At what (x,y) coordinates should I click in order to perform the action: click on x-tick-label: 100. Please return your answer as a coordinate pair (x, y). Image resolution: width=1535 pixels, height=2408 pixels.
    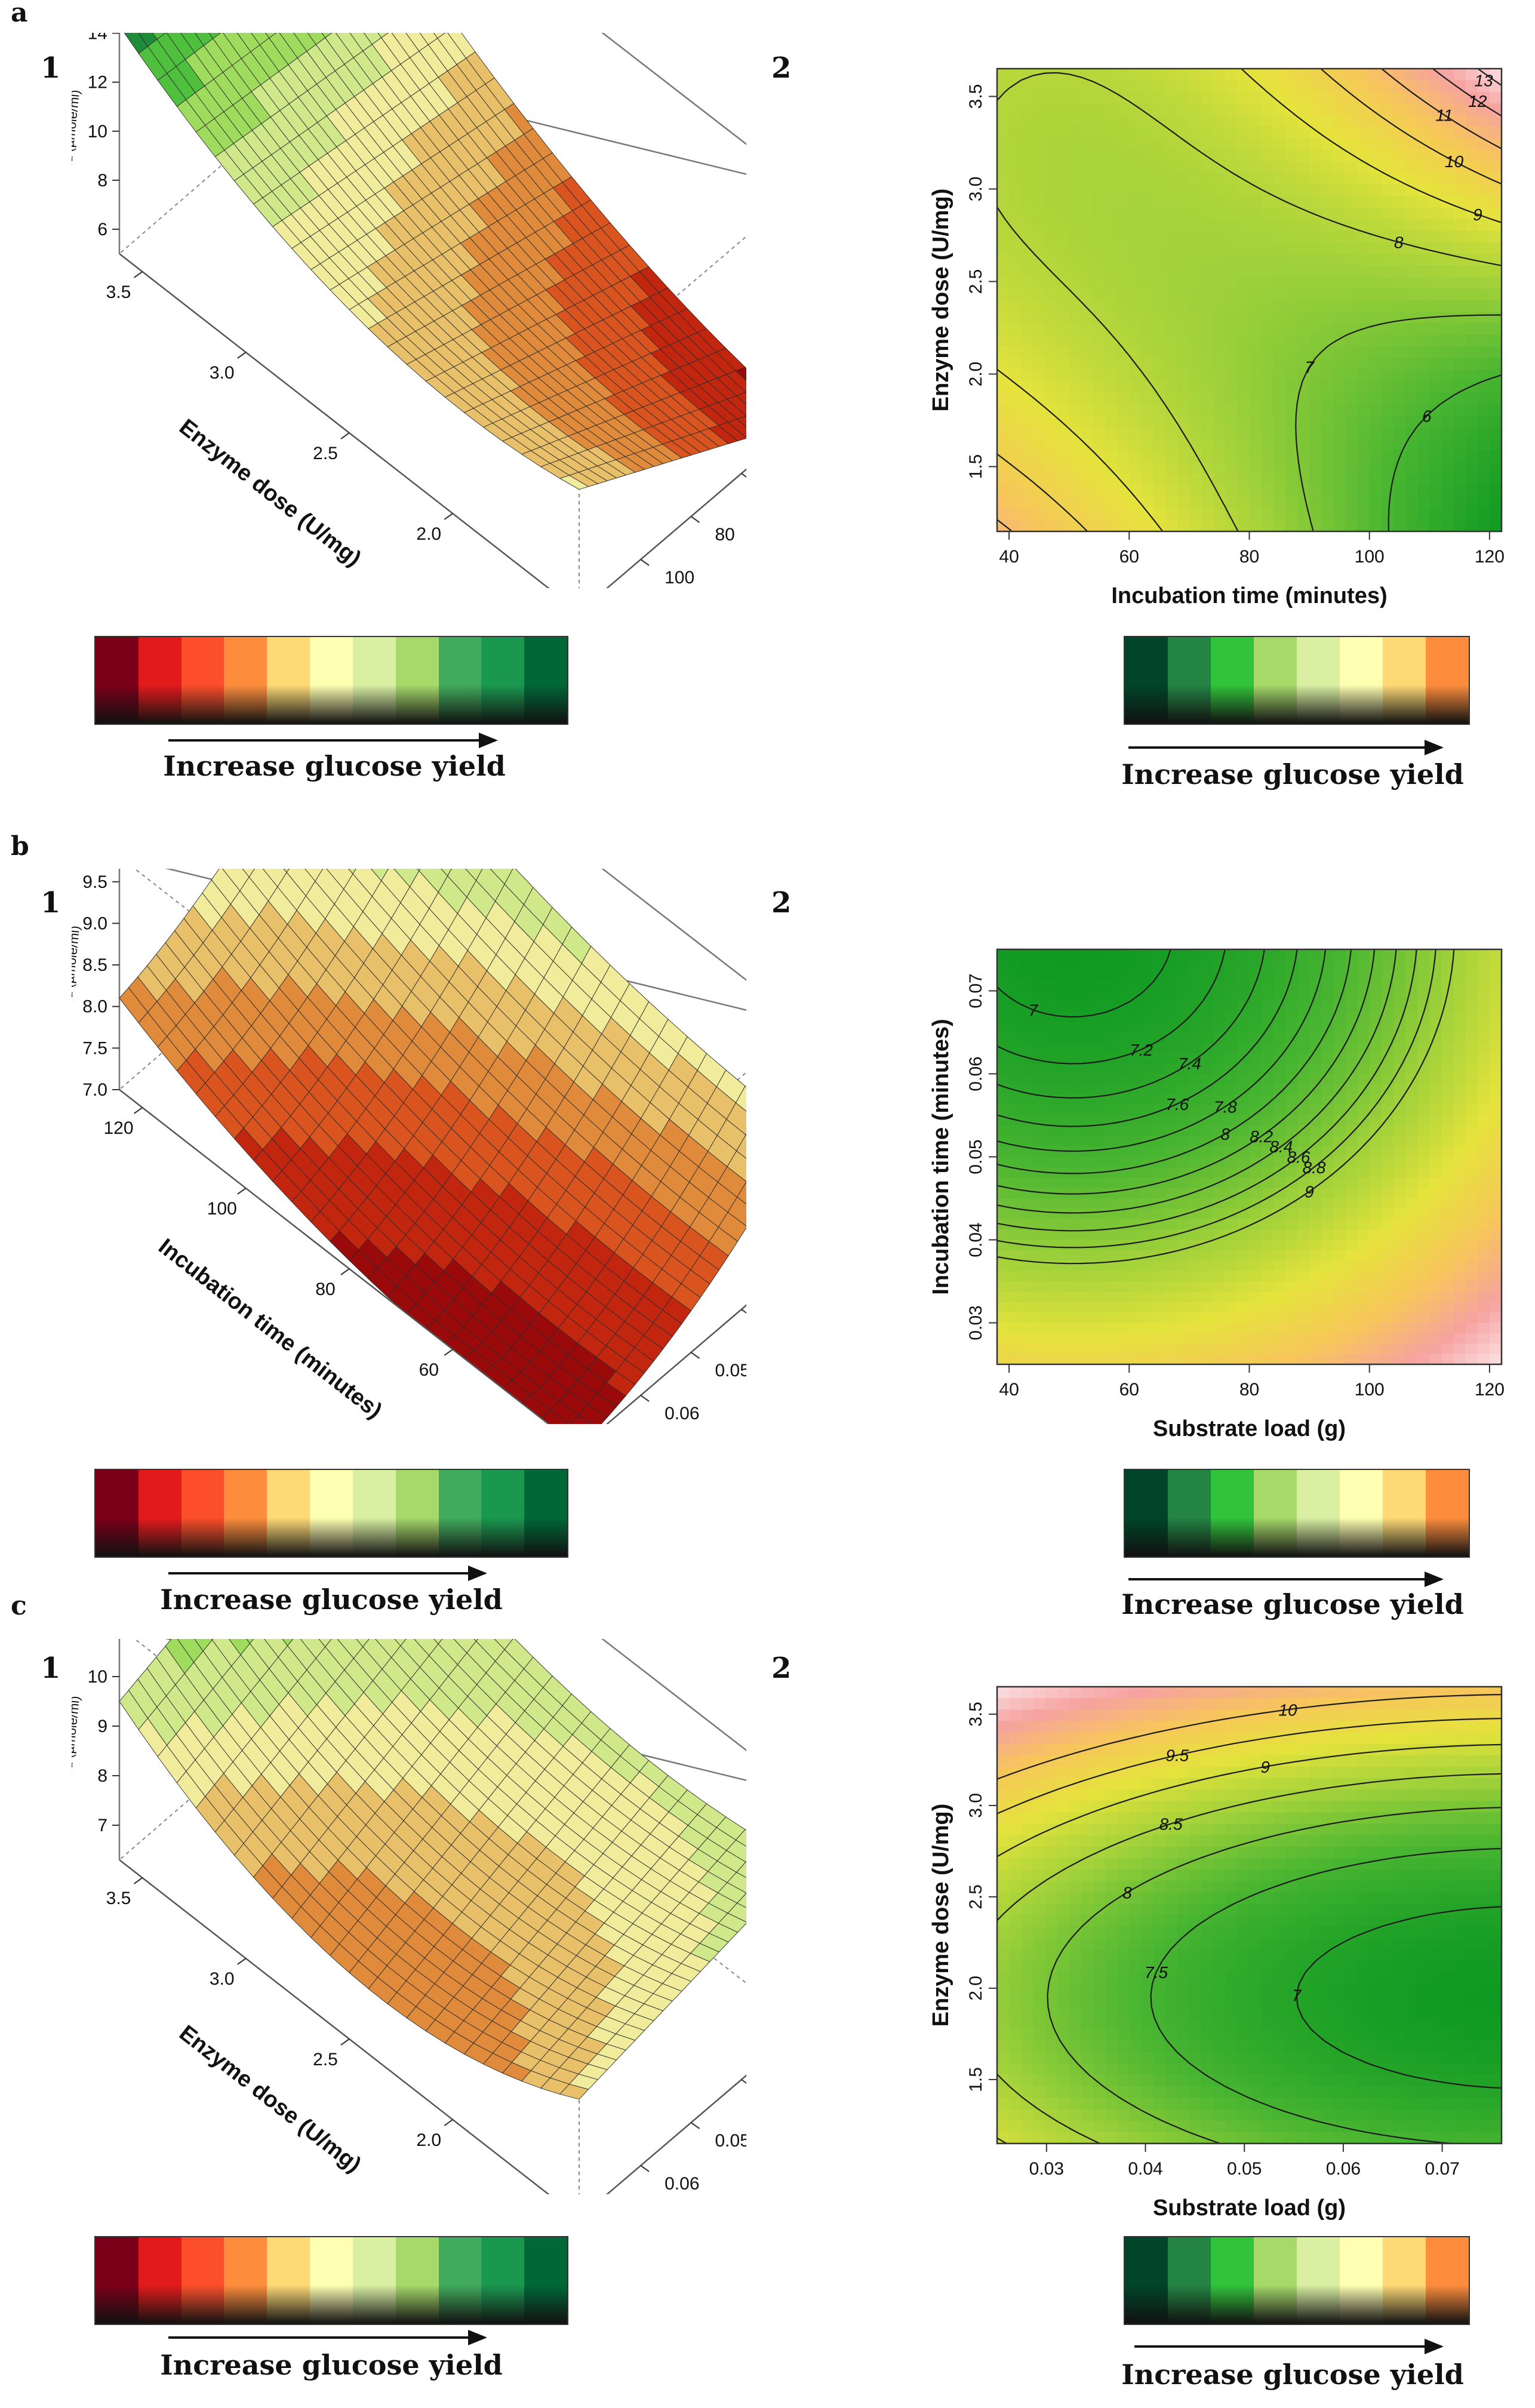
    Looking at the image, I should click on (1370, 557).